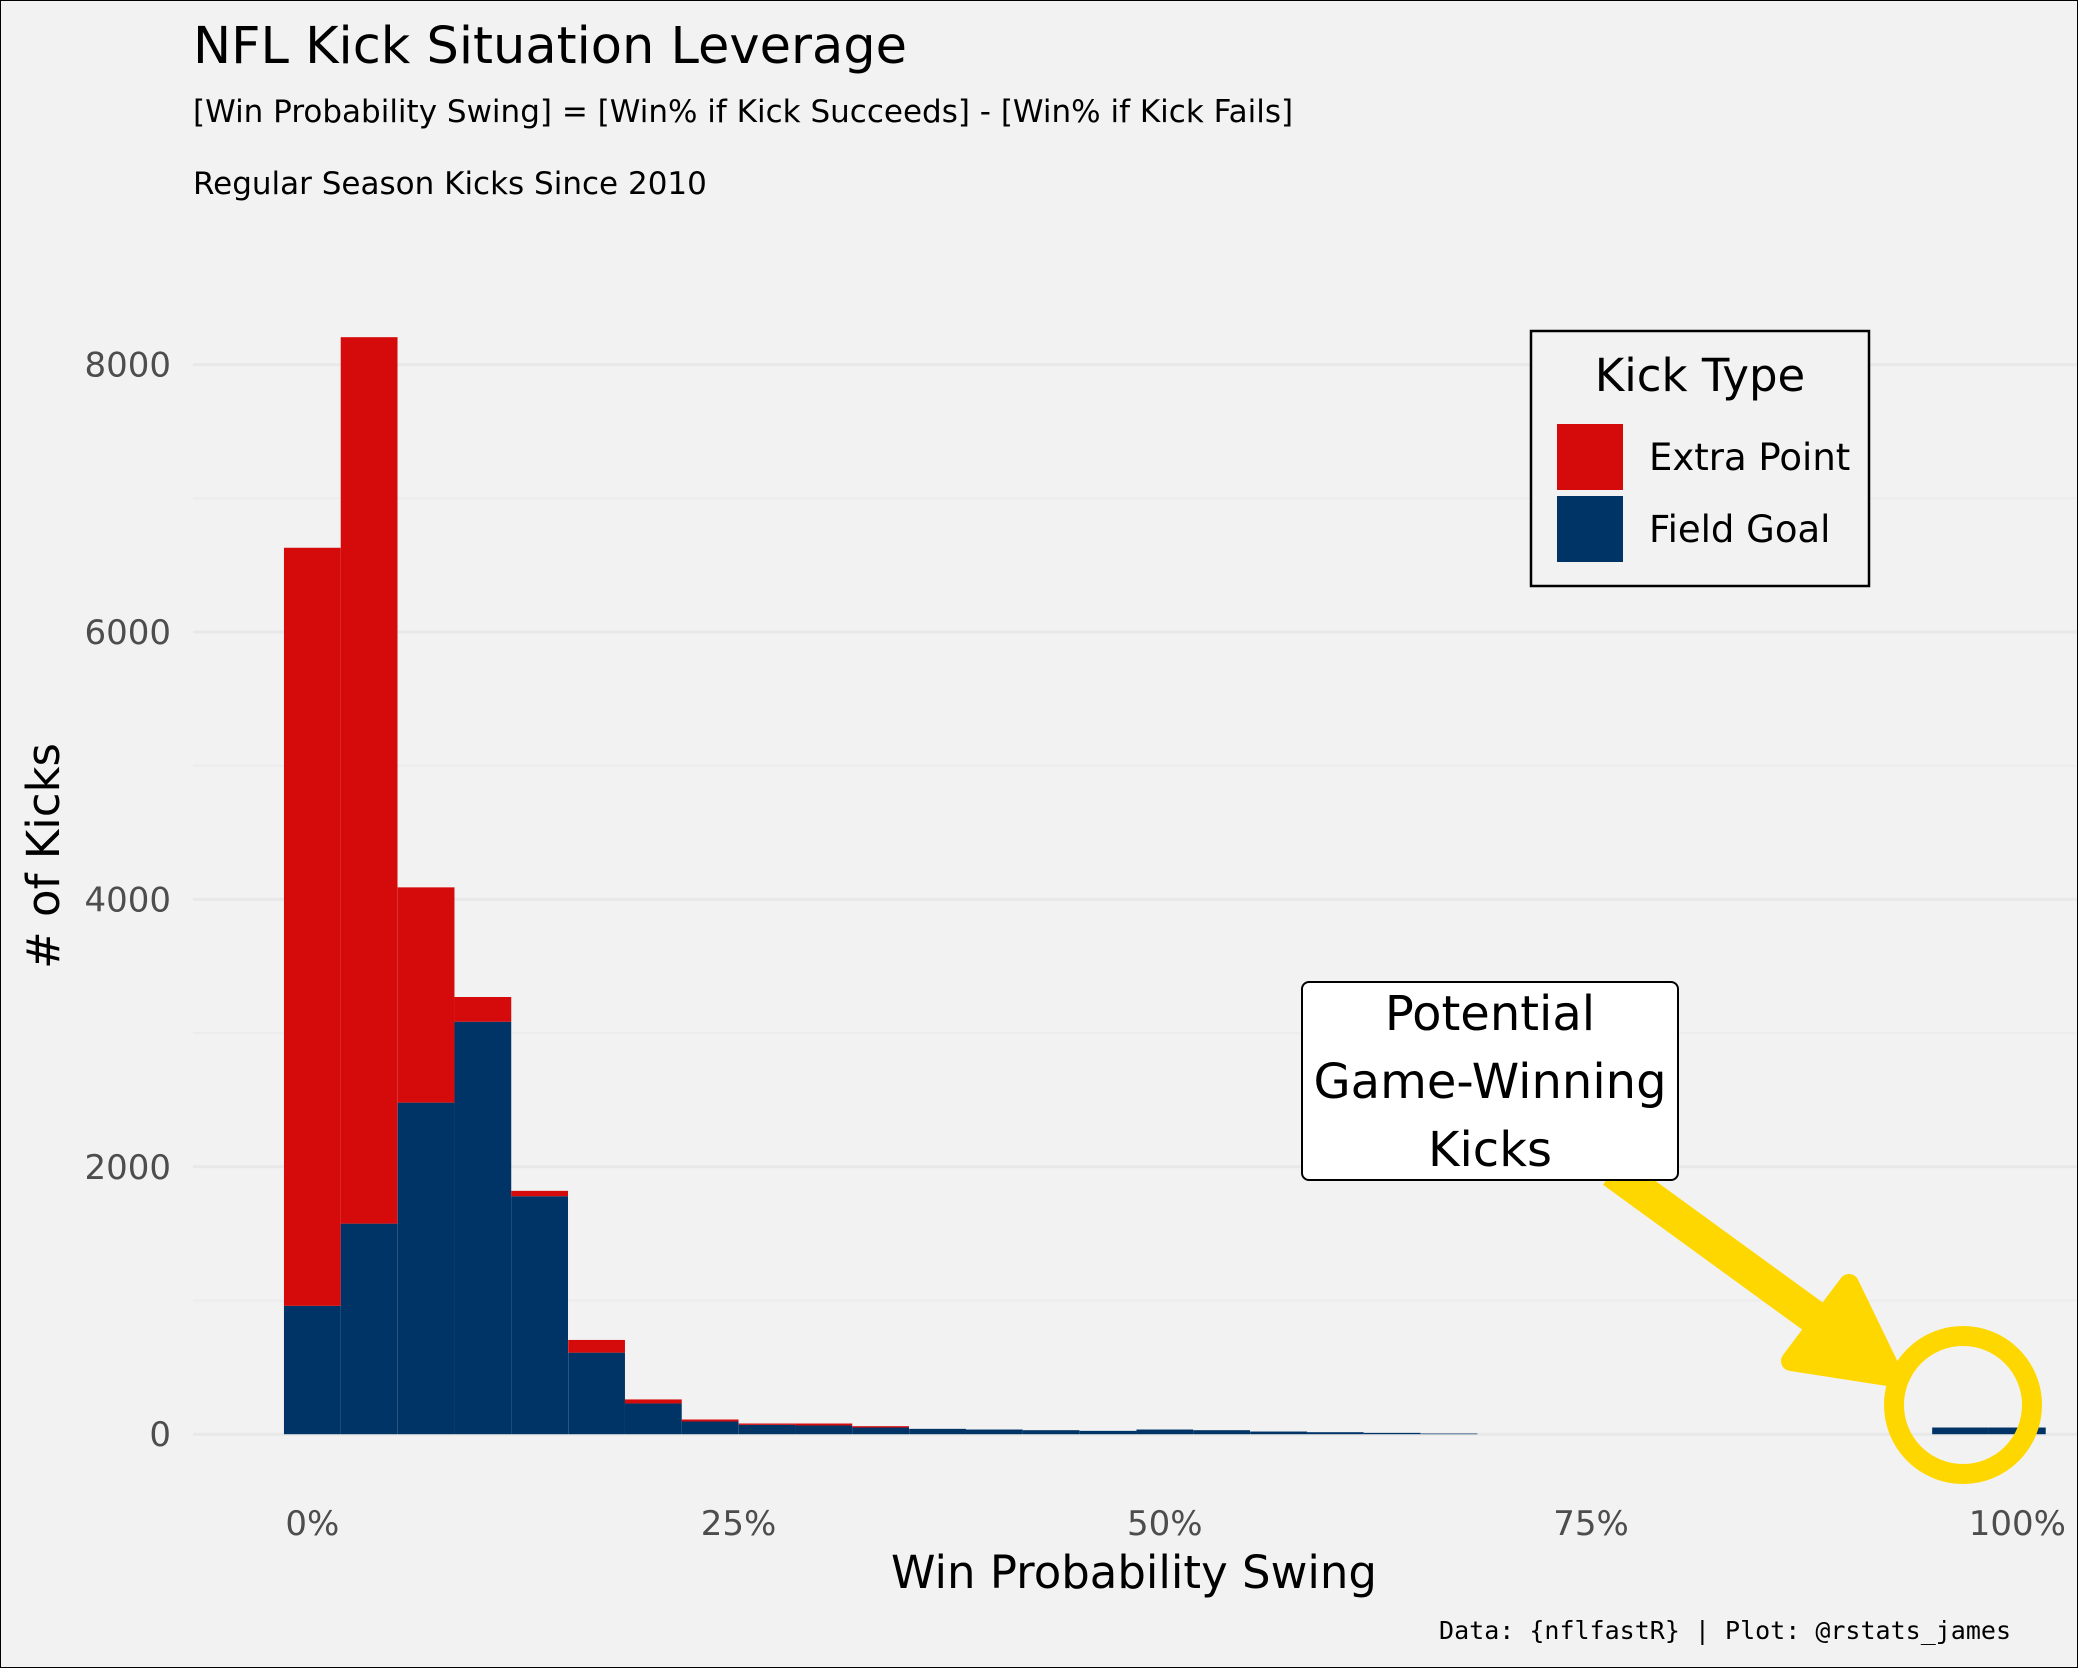 The height and width of the screenshot is (1668, 2078). Describe the element at coordinates (1700, 375) in the screenshot. I see `legend-title: Kick Type` at that location.